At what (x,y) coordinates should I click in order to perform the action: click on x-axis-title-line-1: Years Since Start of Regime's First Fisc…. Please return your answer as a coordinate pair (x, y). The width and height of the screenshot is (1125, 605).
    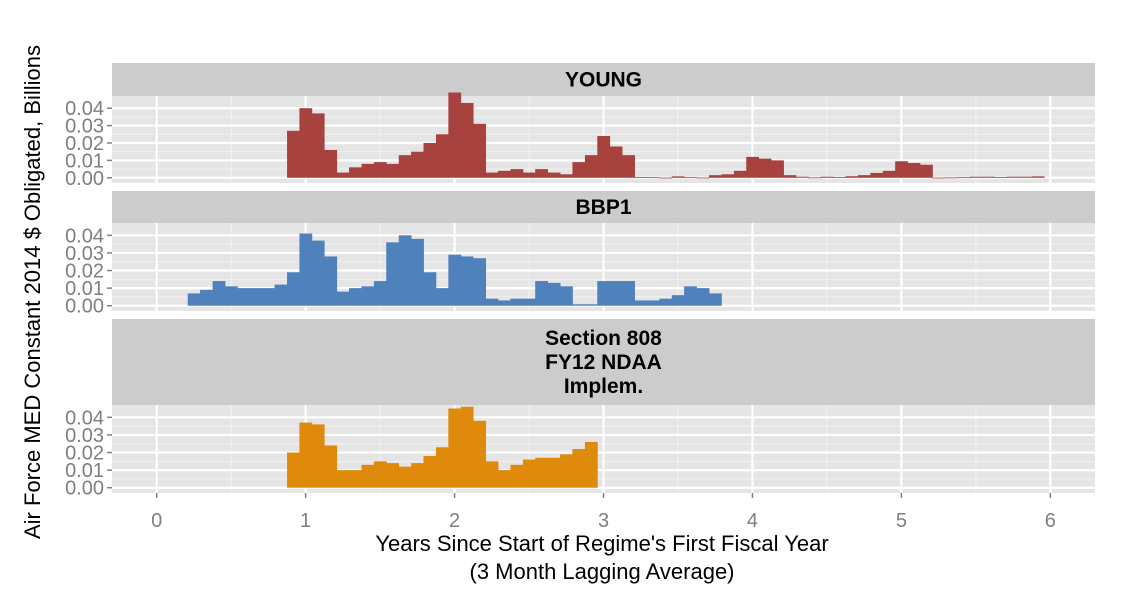
    Looking at the image, I should click on (601, 543).